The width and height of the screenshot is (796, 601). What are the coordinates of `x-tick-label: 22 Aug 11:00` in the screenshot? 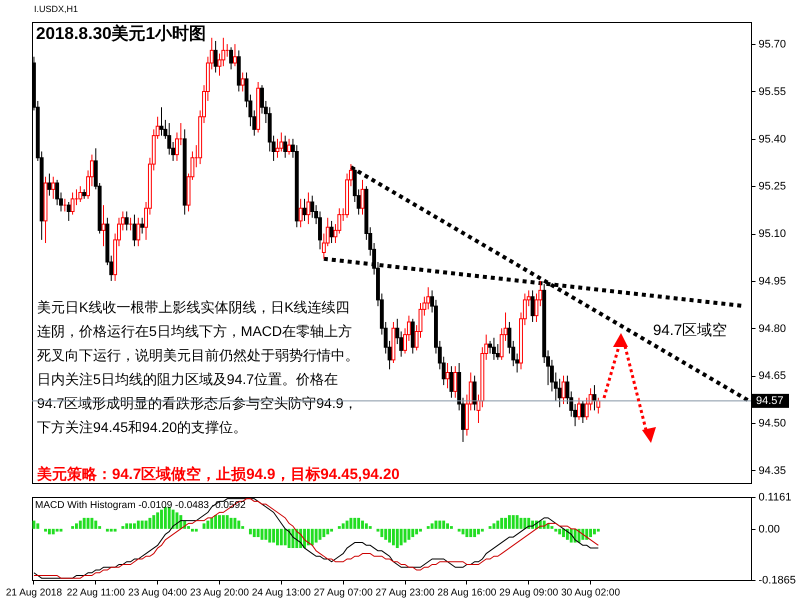 It's located at (96, 593).